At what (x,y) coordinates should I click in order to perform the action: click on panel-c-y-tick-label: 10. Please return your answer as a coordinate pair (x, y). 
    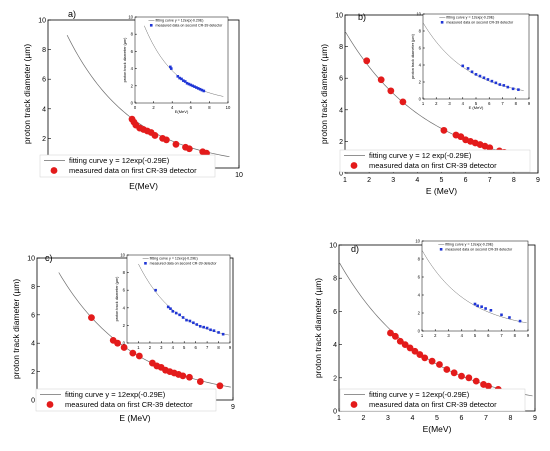
    Looking at the image, I should click on (31, 258).